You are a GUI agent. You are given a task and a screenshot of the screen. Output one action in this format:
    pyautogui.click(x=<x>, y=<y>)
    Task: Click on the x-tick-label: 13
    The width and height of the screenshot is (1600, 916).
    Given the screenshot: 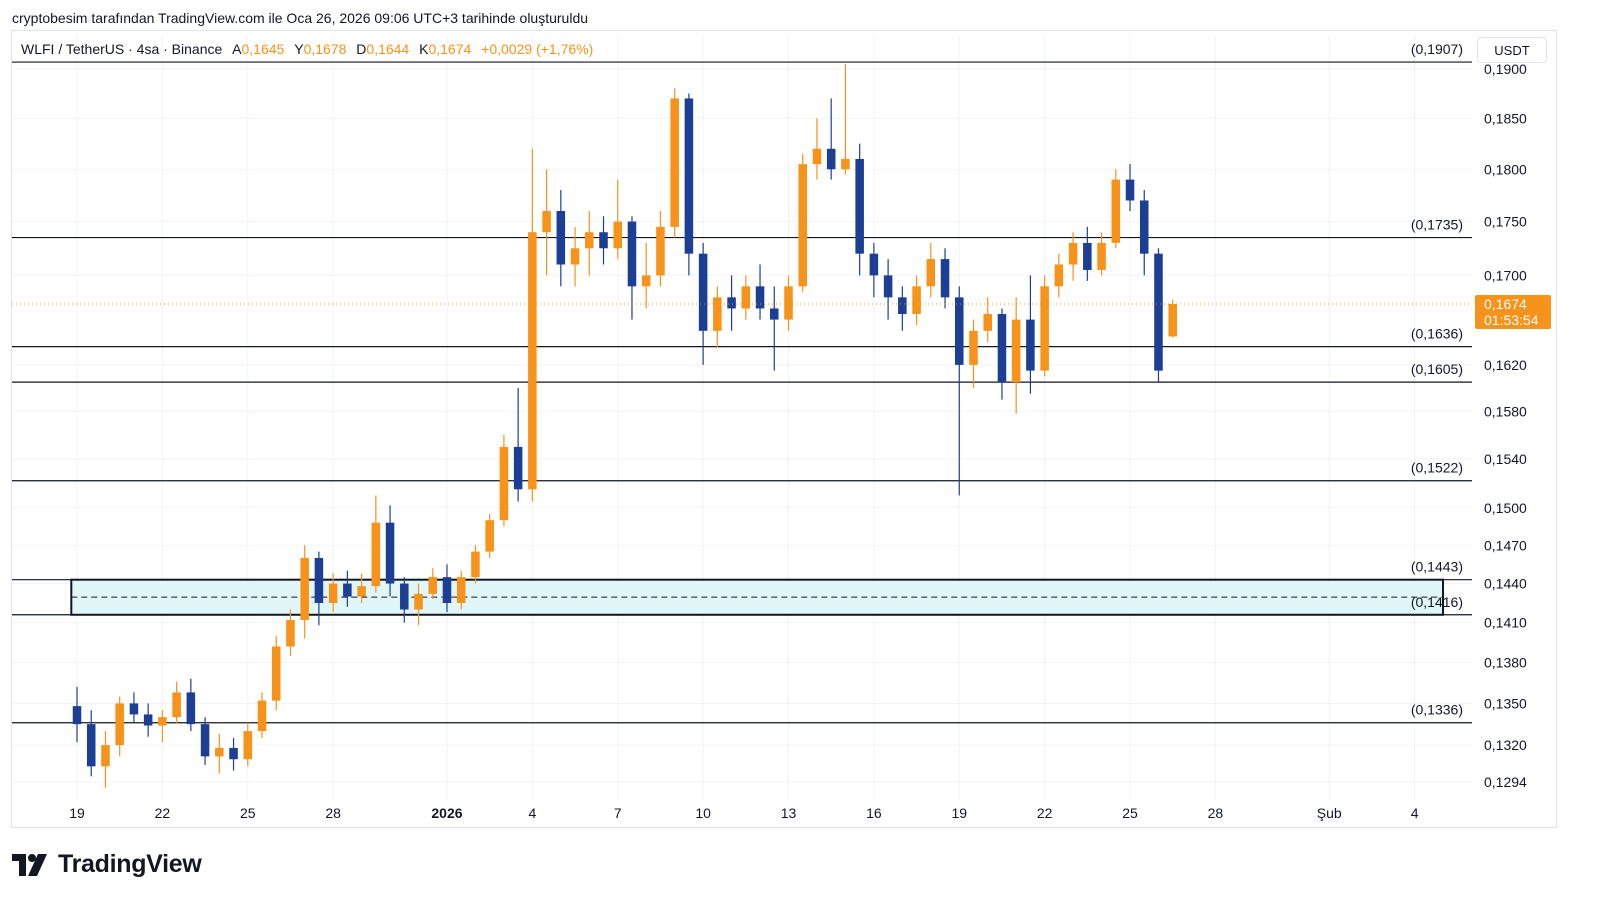 What is the action you would take?
    pyautogui.click(x=789, y=813)
    